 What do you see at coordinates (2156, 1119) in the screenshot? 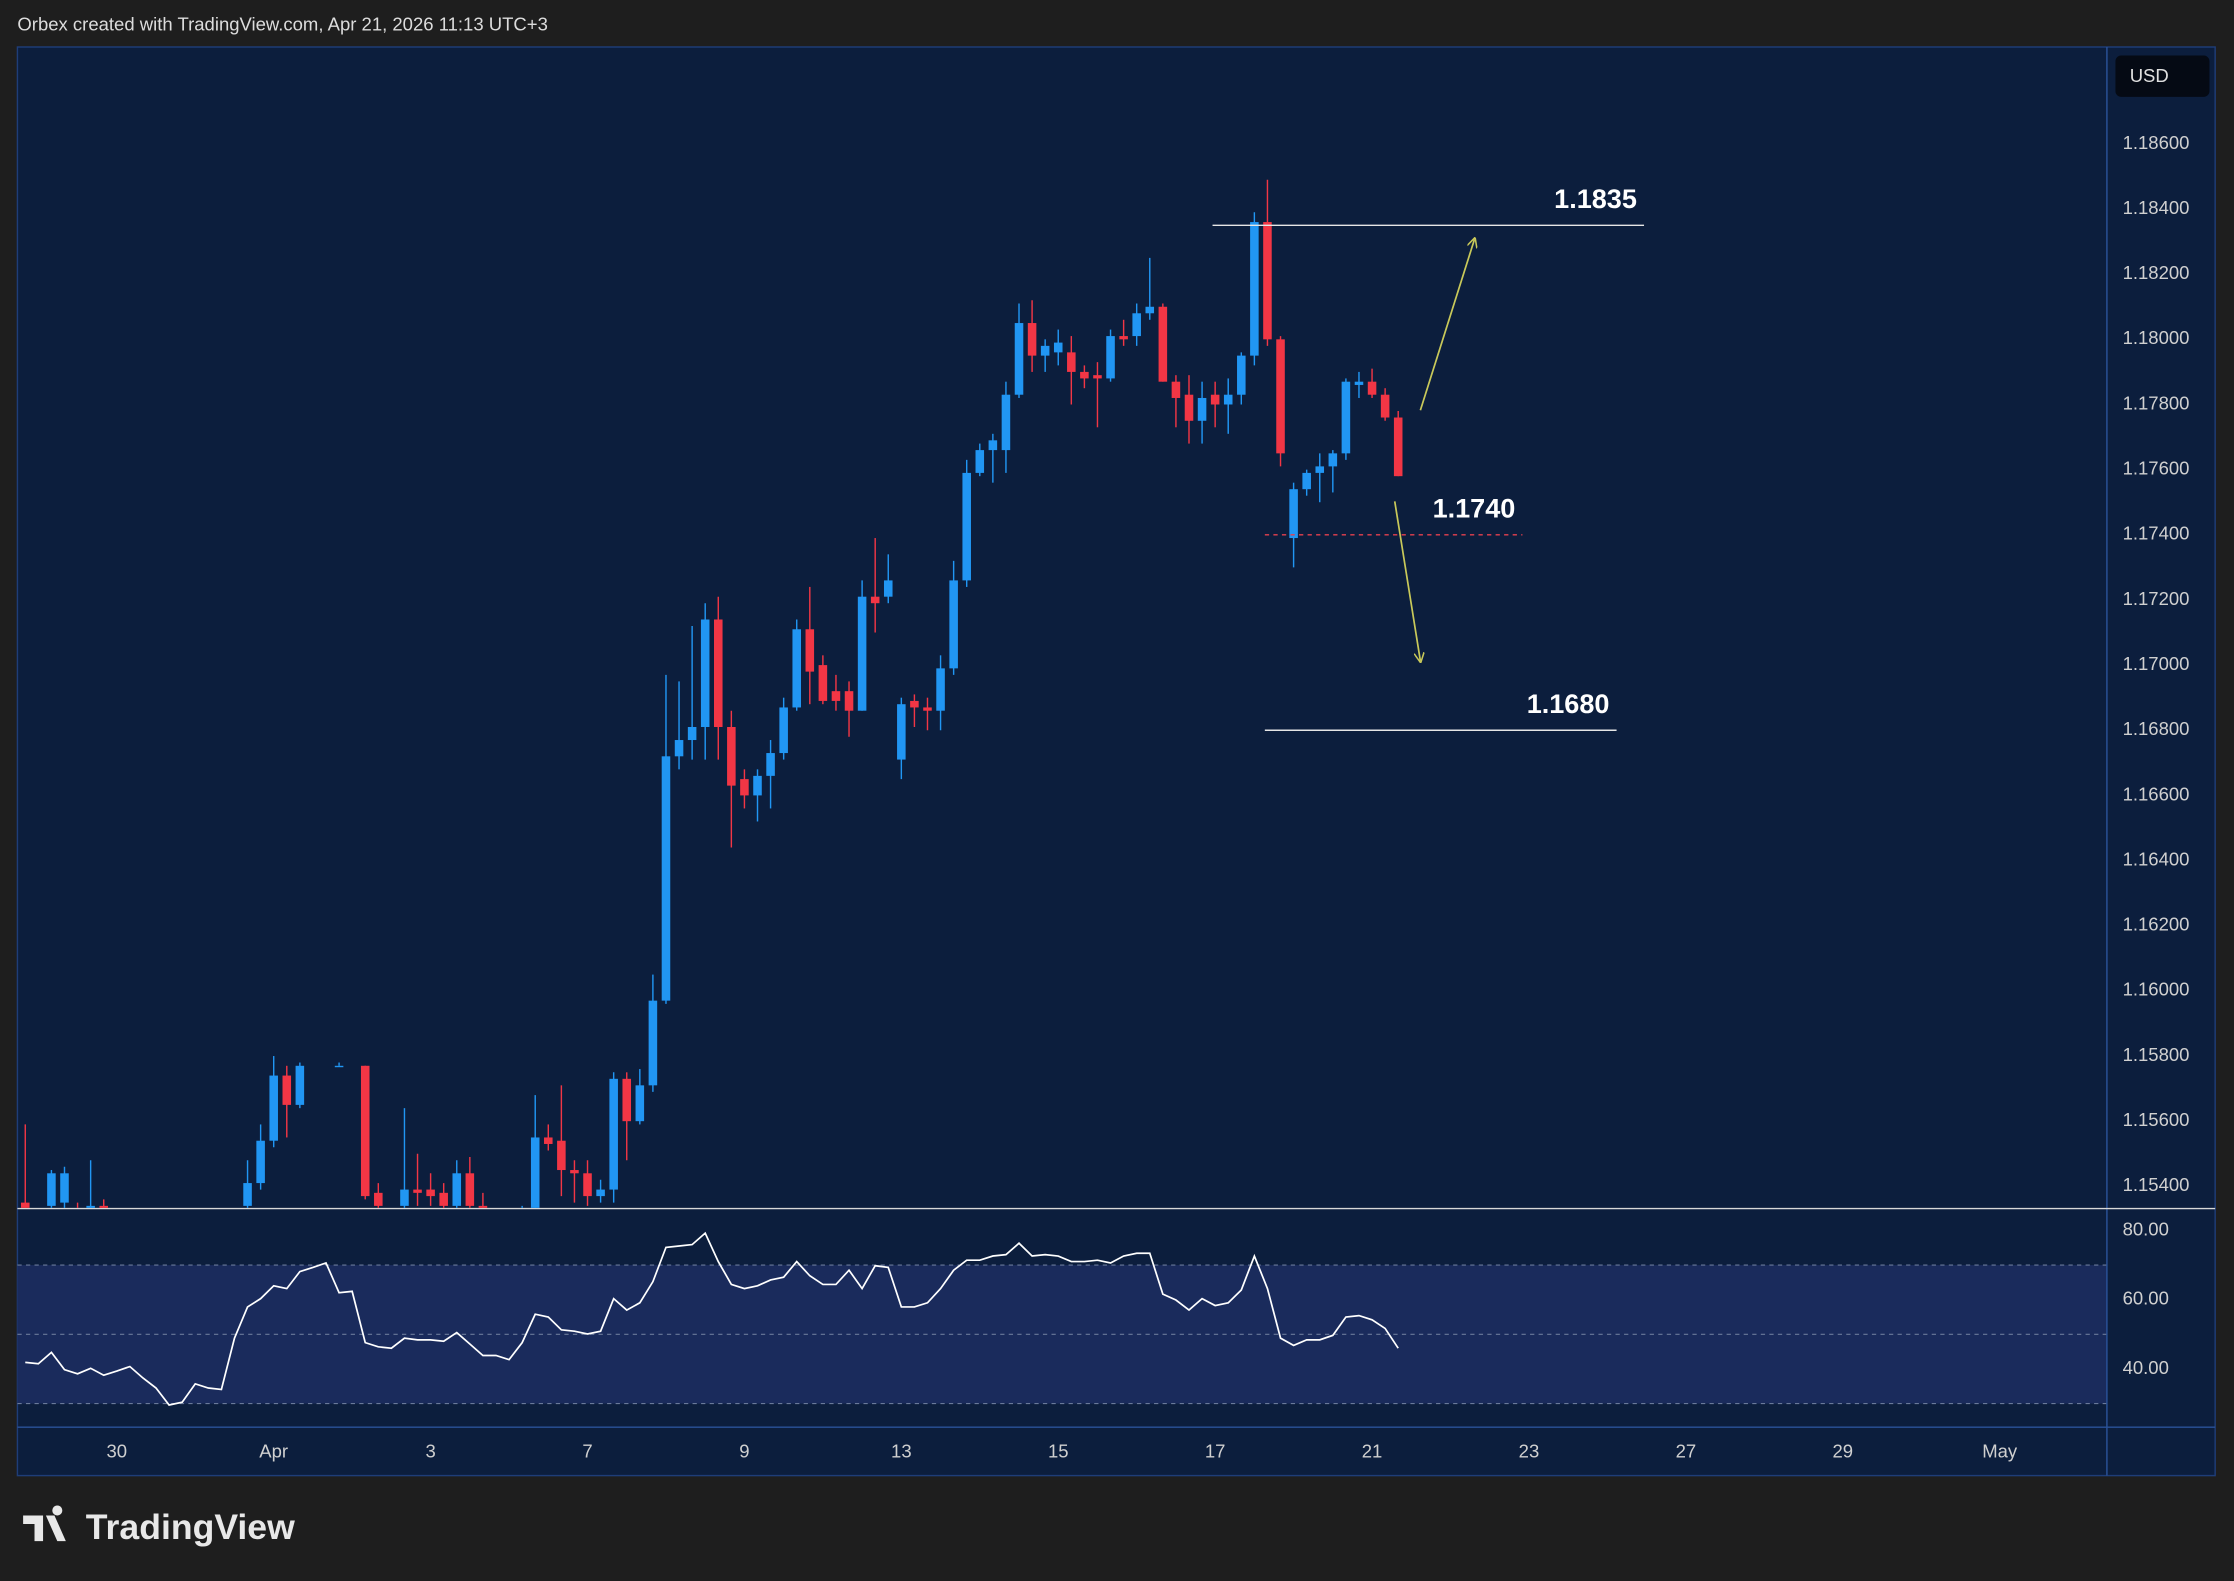
I see `y-tick-label: 1.15600` at bounding box center [2156, 1119].